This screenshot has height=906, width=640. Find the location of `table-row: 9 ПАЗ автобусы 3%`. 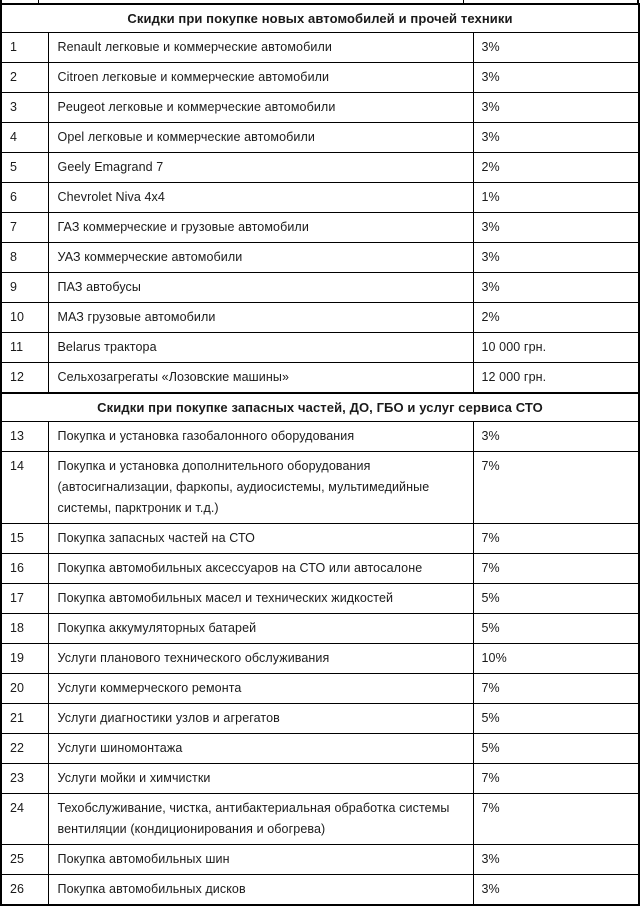

table-row: 9 ПАЗ автобусы 3% is located at coordinates (320, 287).